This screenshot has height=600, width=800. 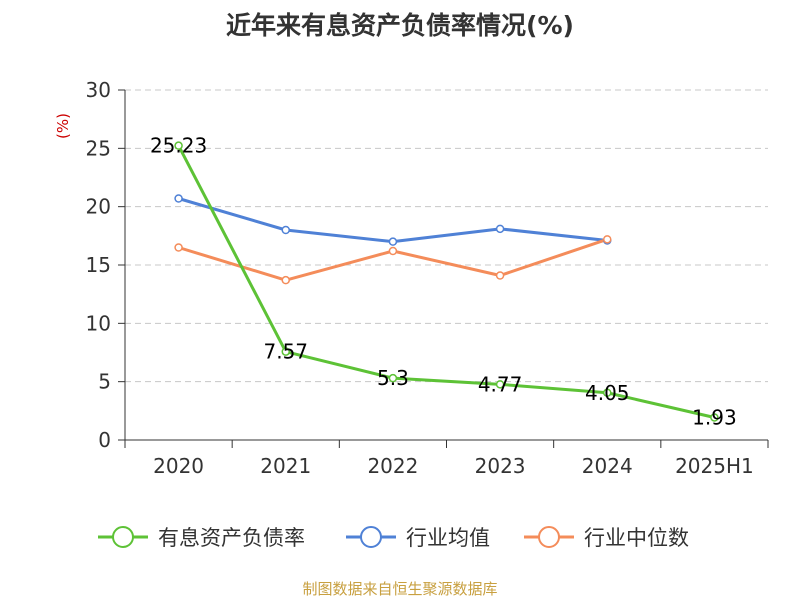 I want to click on data-label: 25.23, so click(x=178, y=146).